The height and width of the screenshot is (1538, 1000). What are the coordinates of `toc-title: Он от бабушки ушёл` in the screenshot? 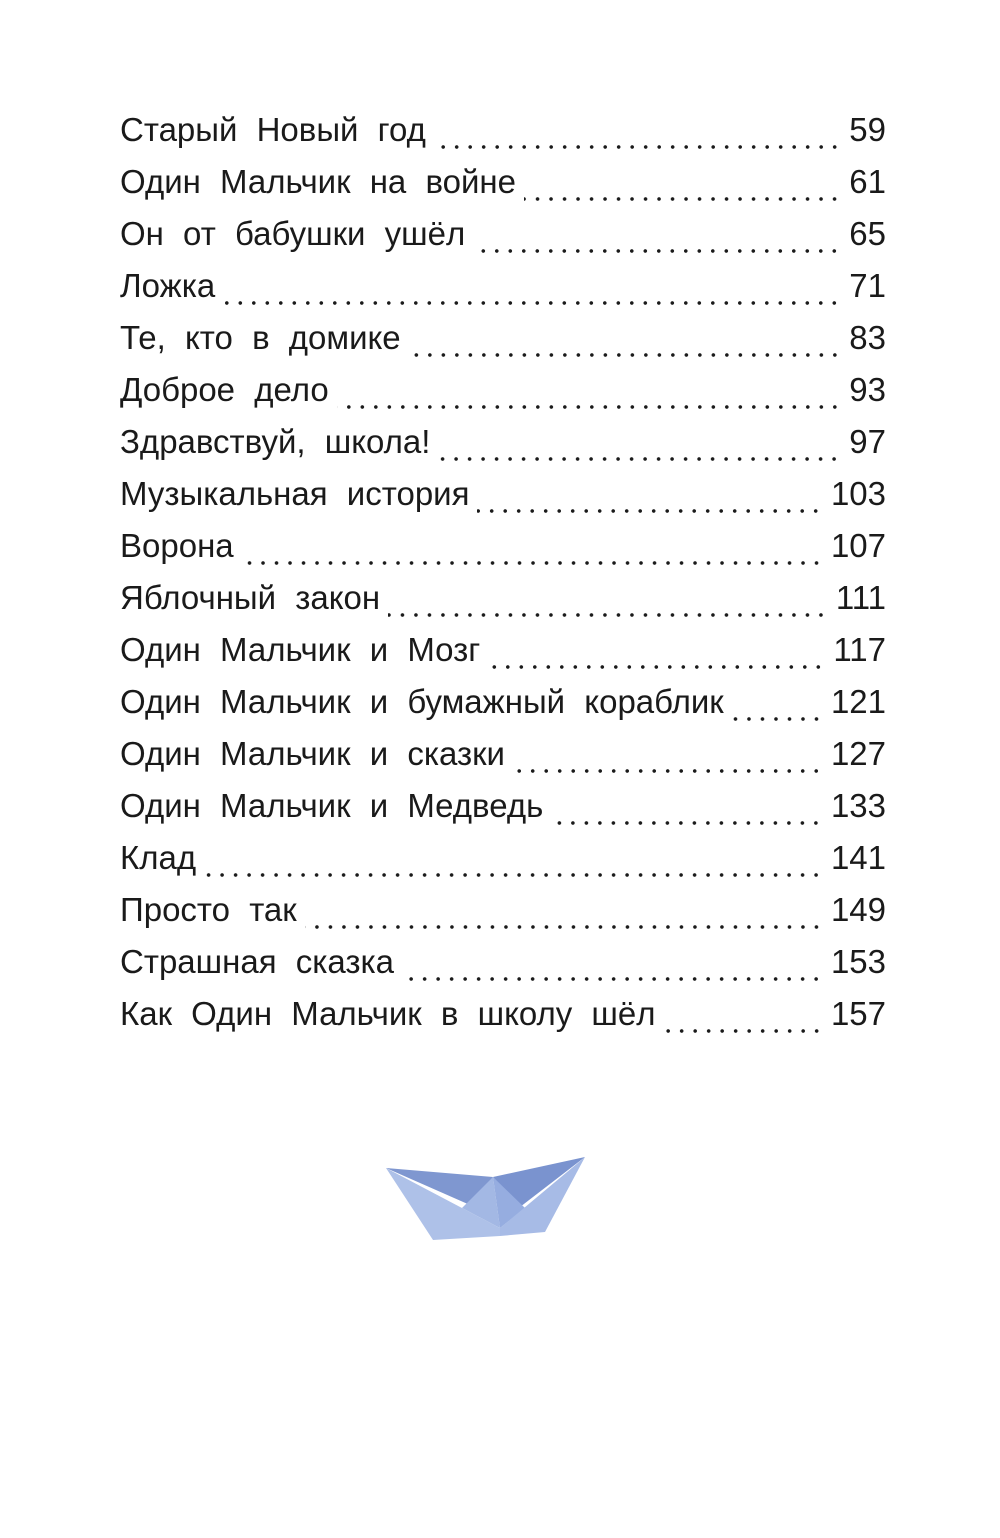 It's located at (293, 233).